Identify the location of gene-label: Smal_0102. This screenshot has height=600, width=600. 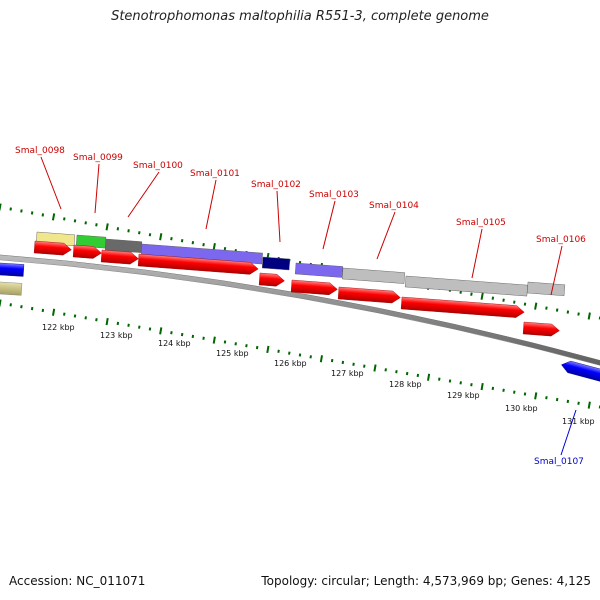
(276, 185).